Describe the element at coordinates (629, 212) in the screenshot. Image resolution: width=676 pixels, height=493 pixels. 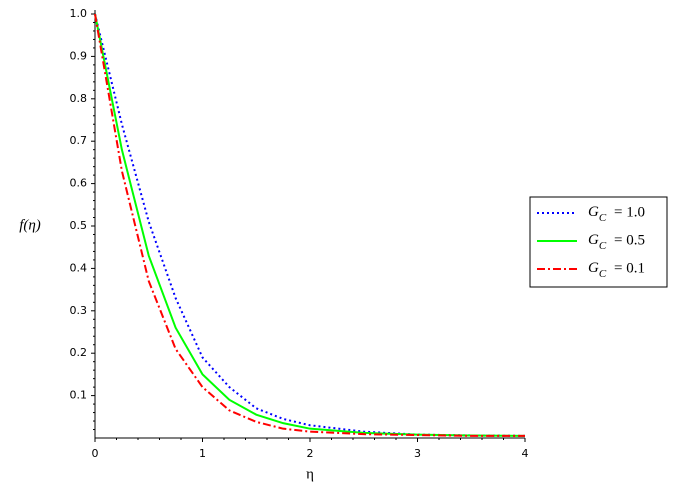
I see `legend-label: = 1.0` at that location.